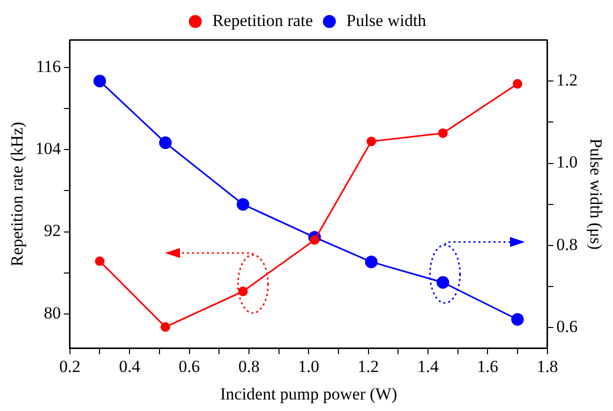  I want to click on y2-tick-label: 1.0, so click(567, 162).